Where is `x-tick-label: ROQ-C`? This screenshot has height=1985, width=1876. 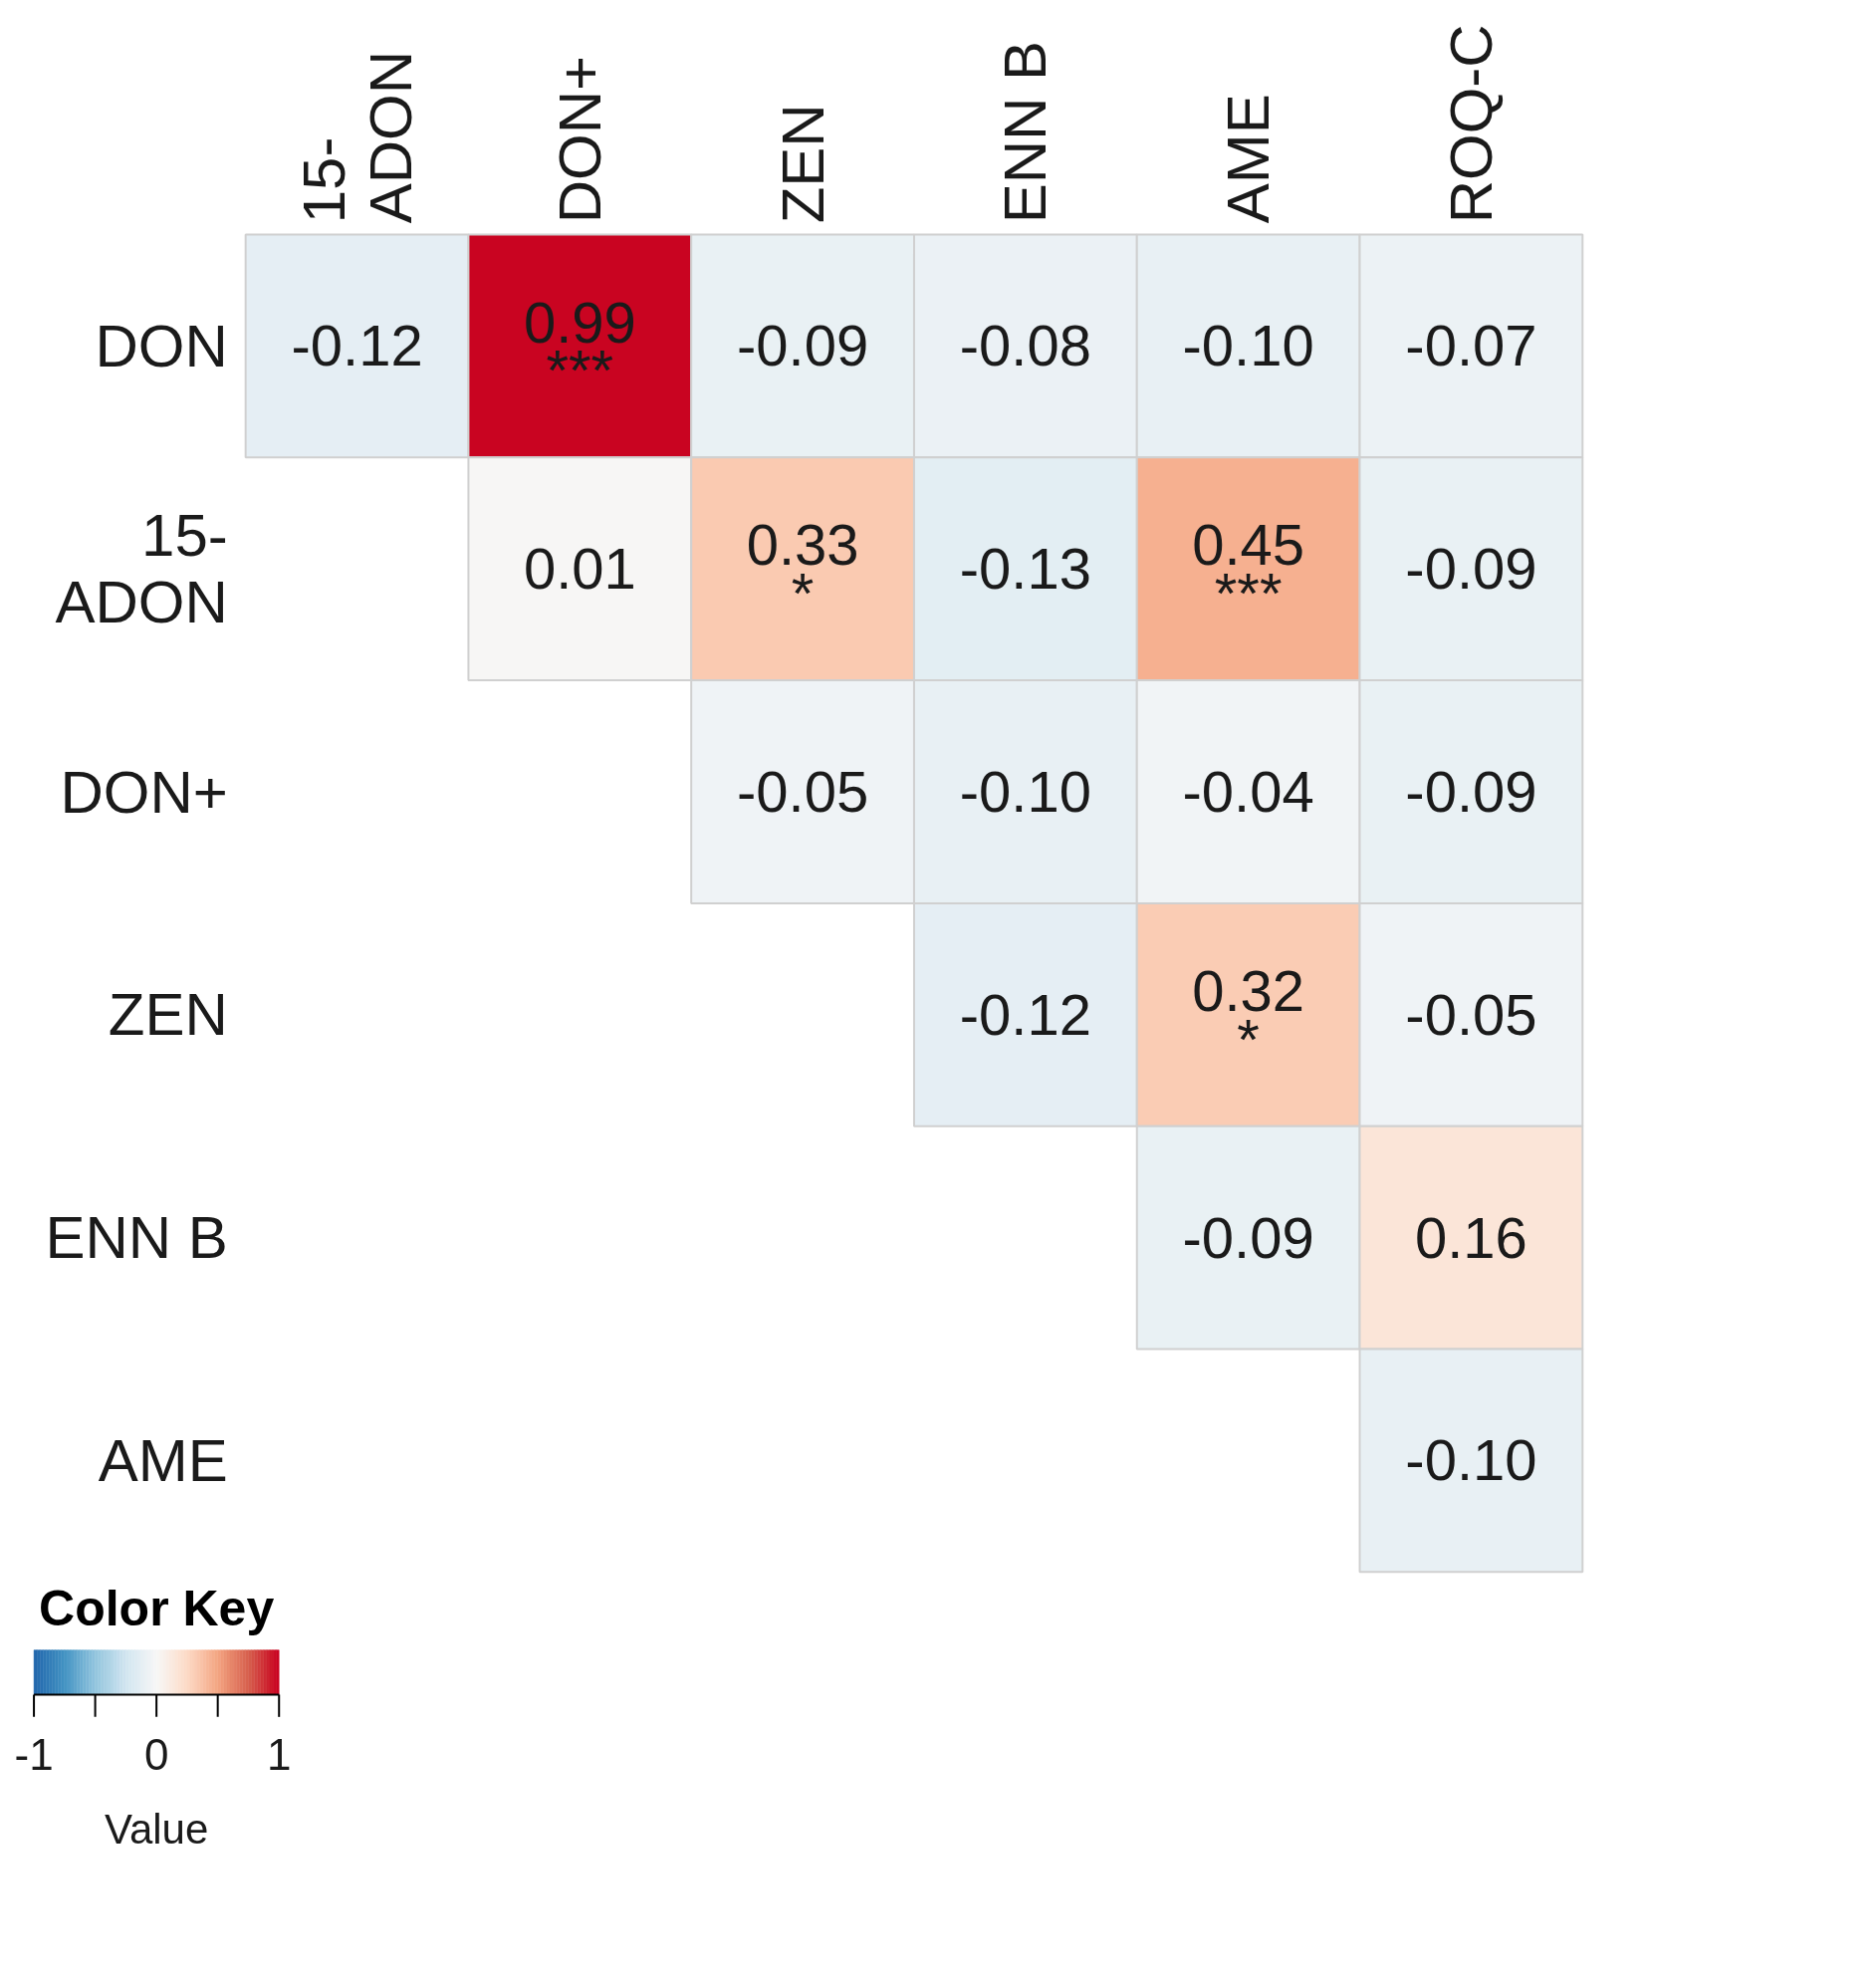
x-tick-label: ROQ-C is located at coordinates (1471, 124).